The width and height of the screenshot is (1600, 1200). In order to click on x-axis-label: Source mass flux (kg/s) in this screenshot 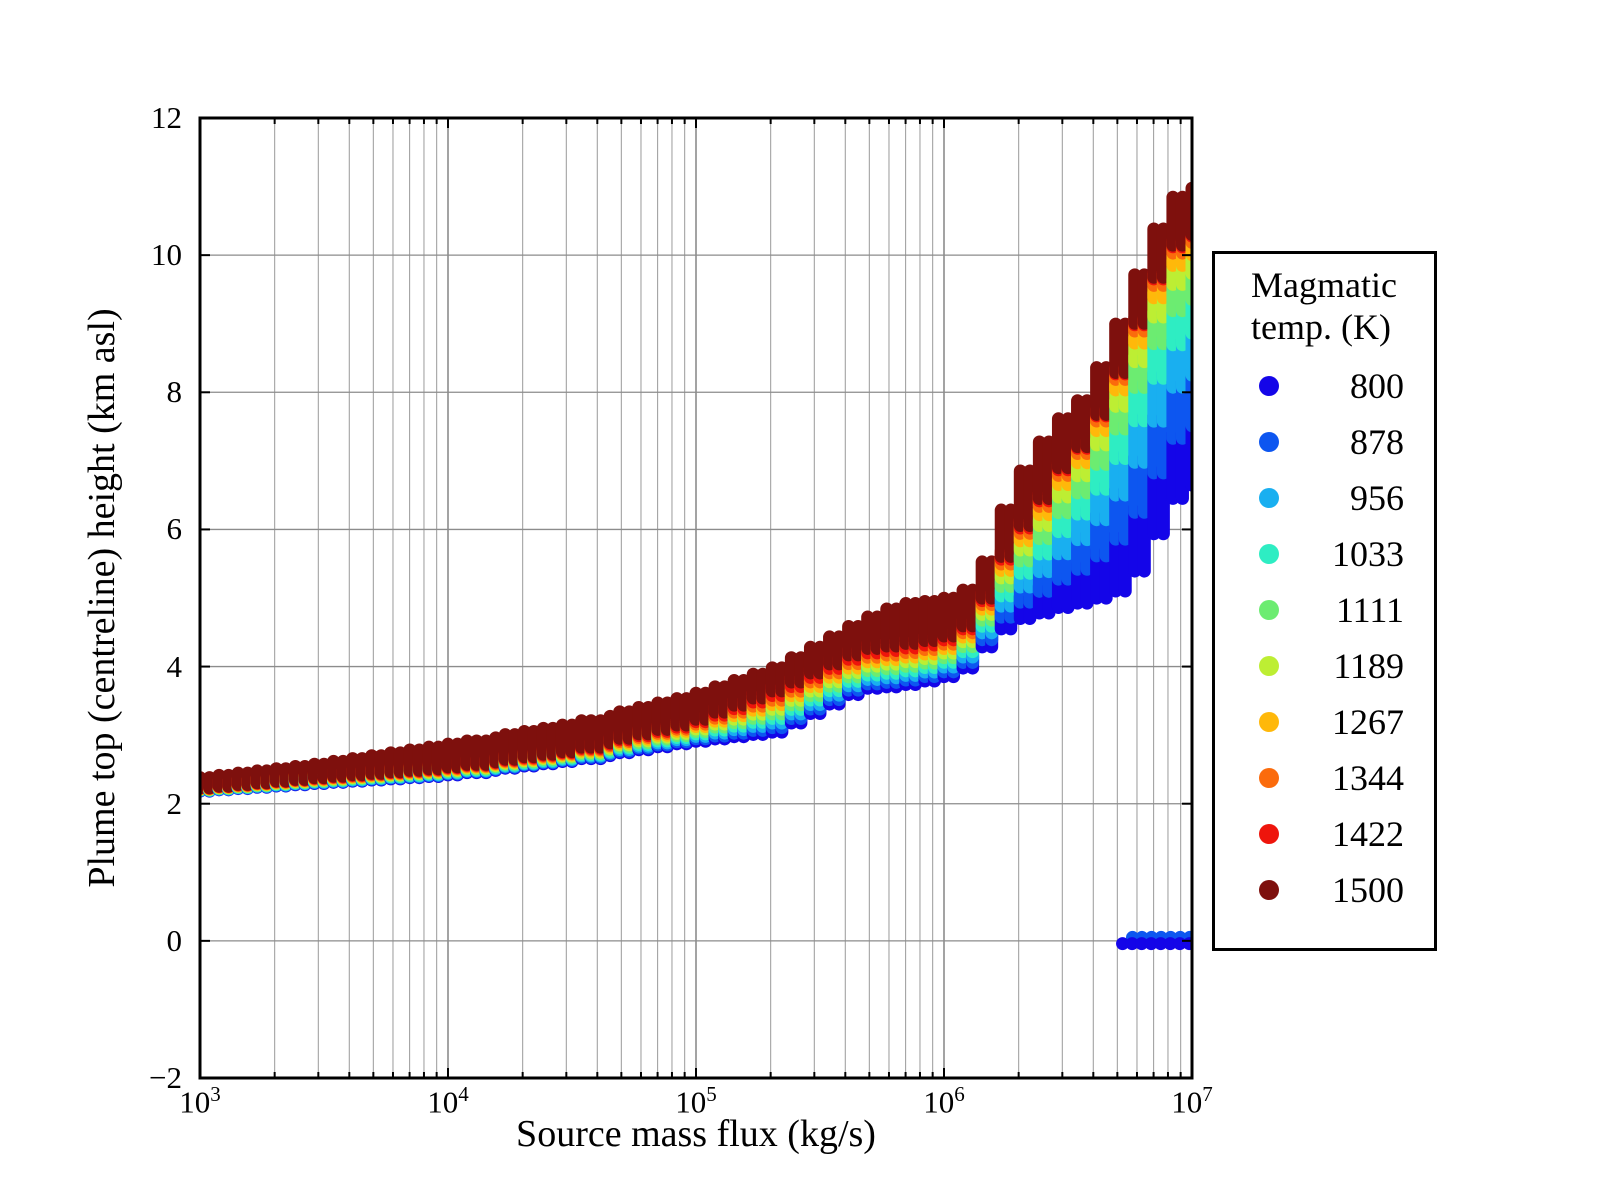, I will do `click(696, 1134)`.